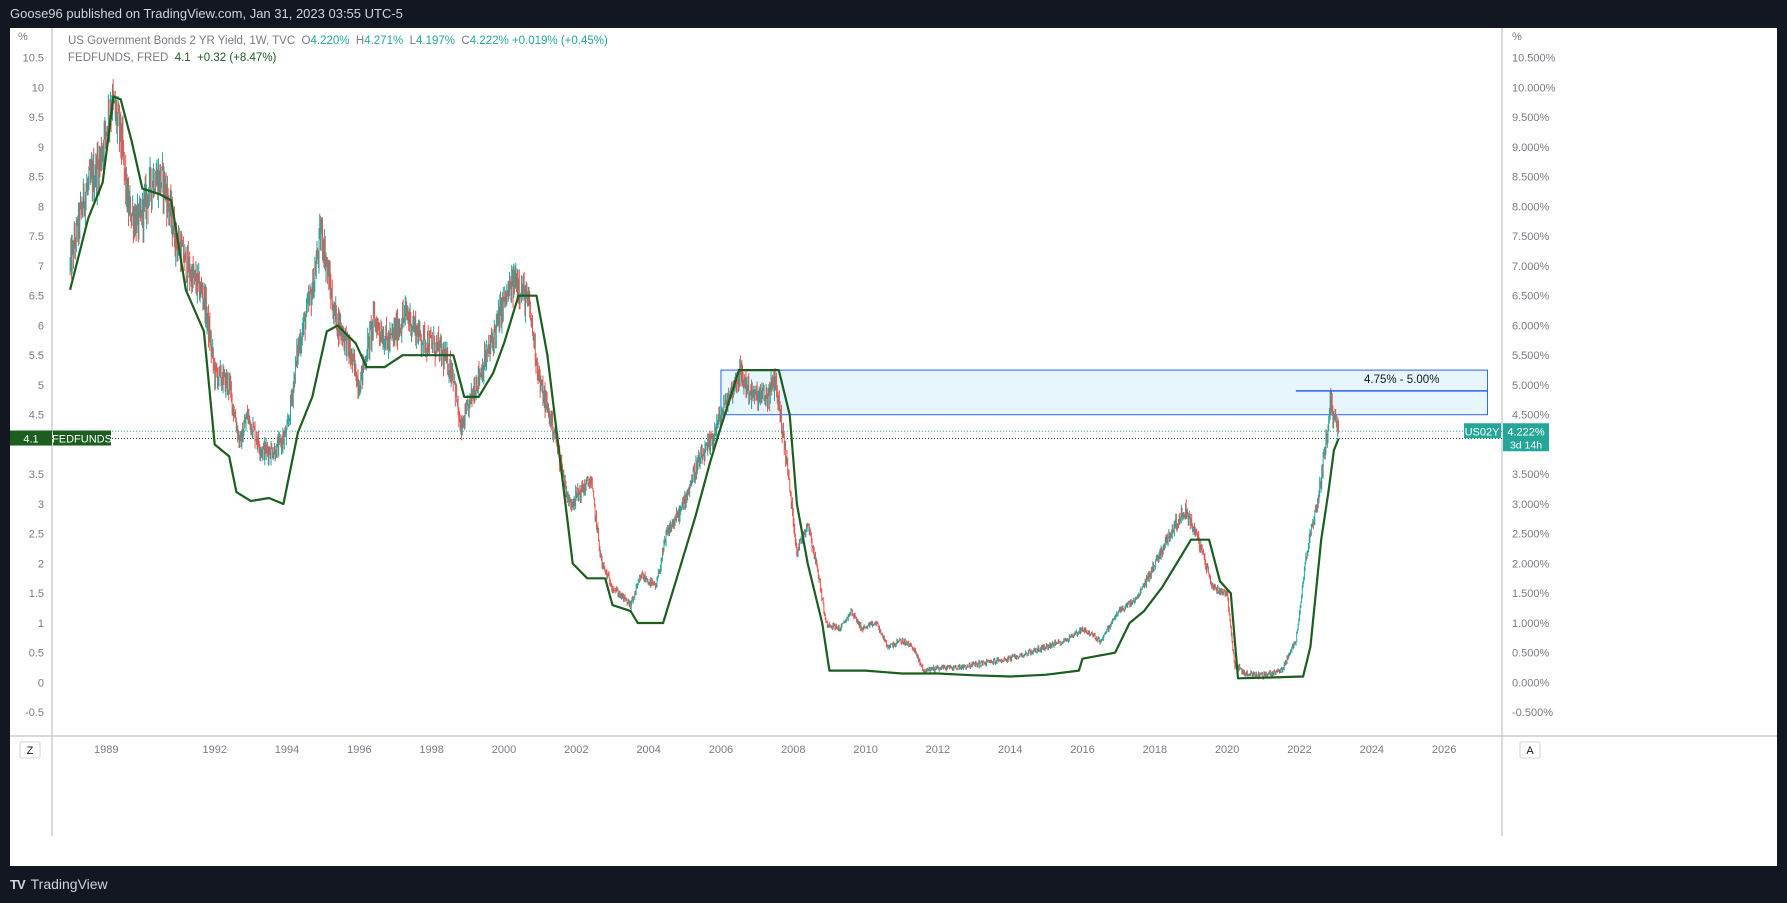 This screenshot has height=903, width=1787. Describe the element at coordinates (1517, 37) in the screenshot. I see `right-unit-label: %` at that location.